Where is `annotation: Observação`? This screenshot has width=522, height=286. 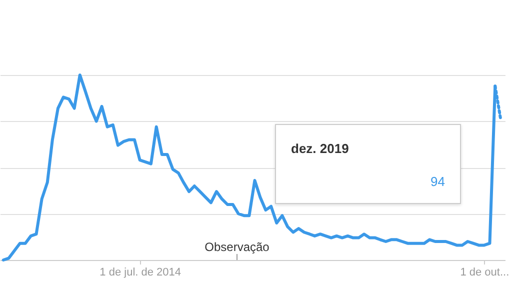
annotation: Observação is located at coordinates (237, 247).